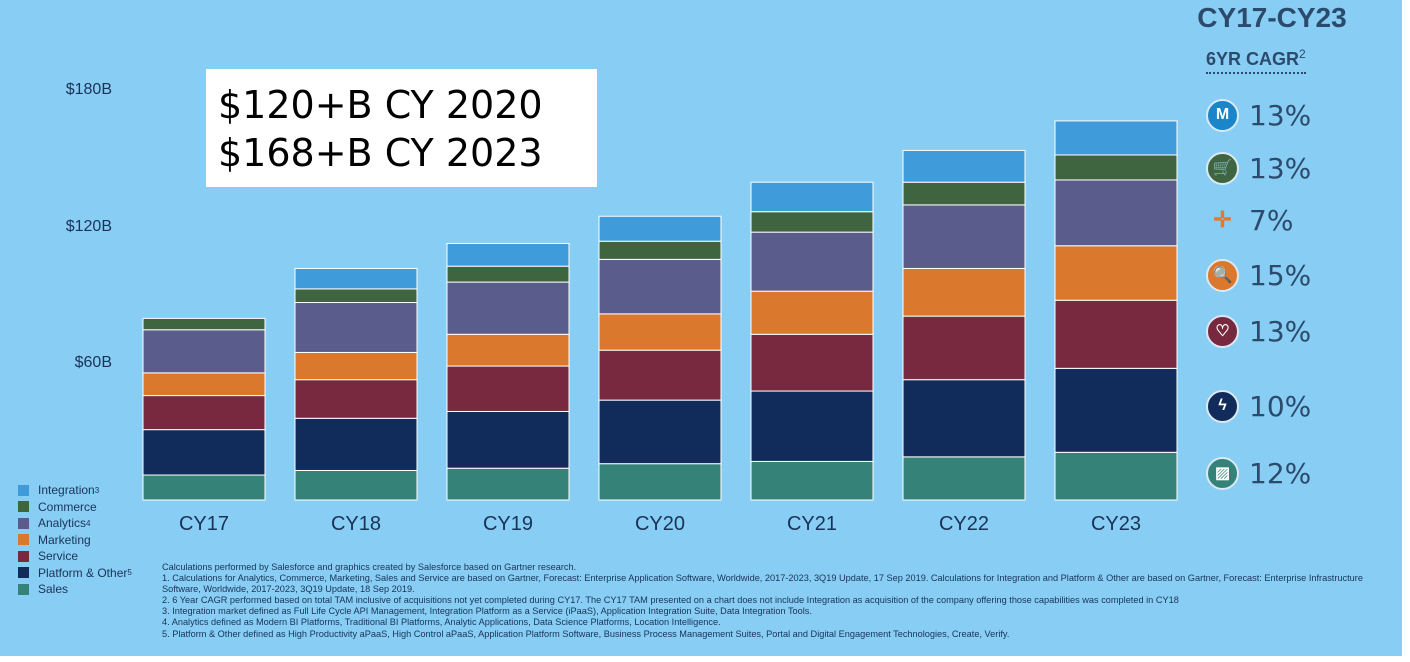 This screenshot has width=1410, height=662. What do you see at coordinates (1222, 275) in the screenshot?
I see `marketing-search-icon: 🔍` at bounding box center [1222, 275].